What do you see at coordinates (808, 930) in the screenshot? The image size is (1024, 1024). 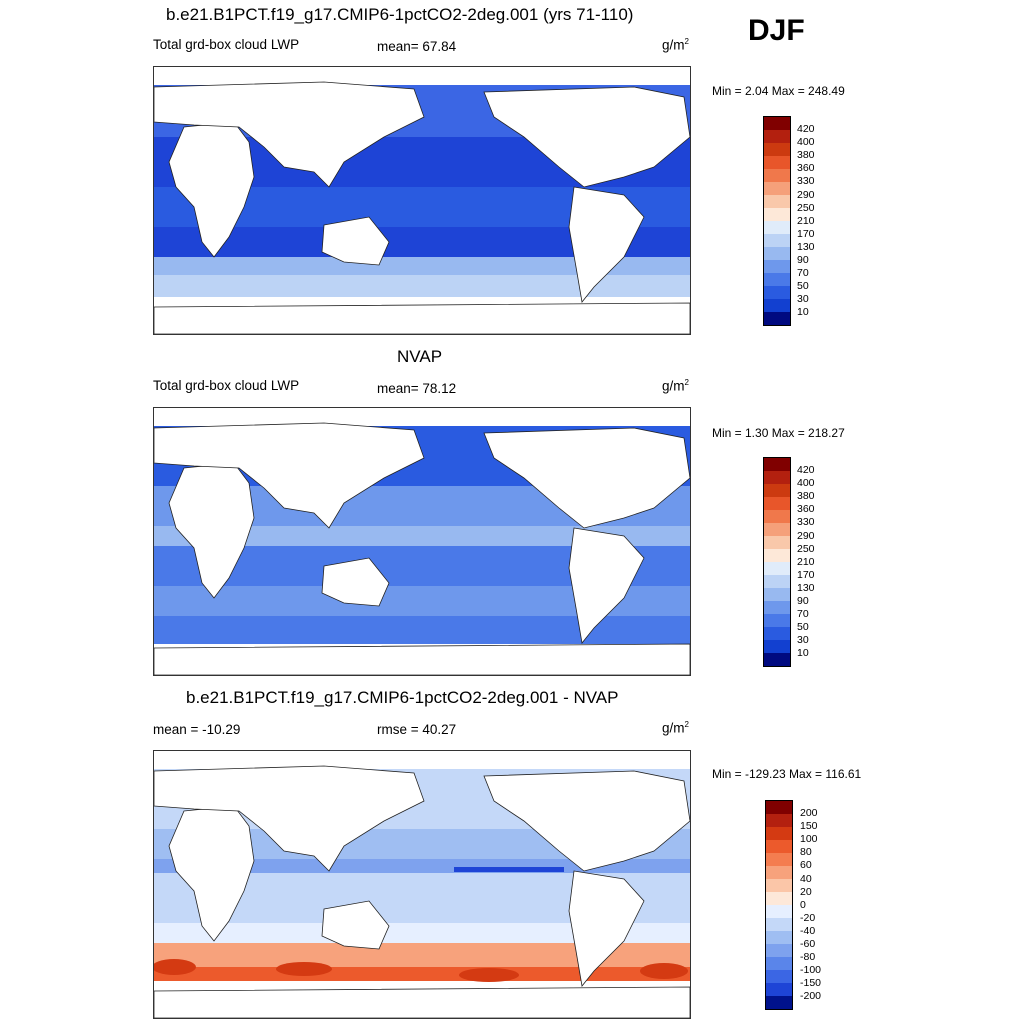 I see `colorbar-label: -40` at bounding box center [808, 930].